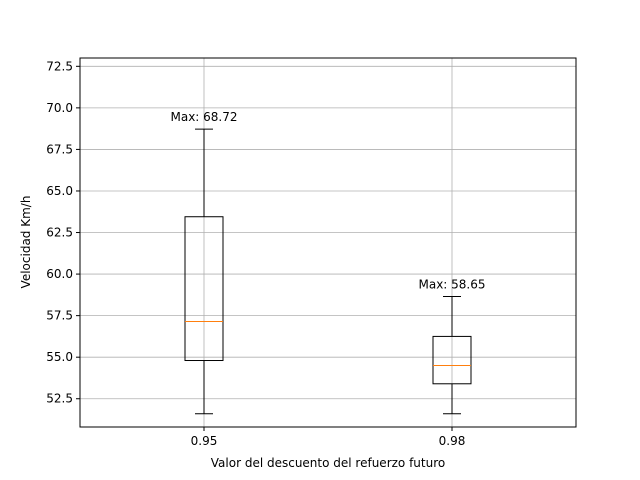 This screenshot has height=480, width=640. What do you see at coordinates (59, 274) in the screenshot?
I see `y-tick-label: 60.0` at bounding box center [59, 274].